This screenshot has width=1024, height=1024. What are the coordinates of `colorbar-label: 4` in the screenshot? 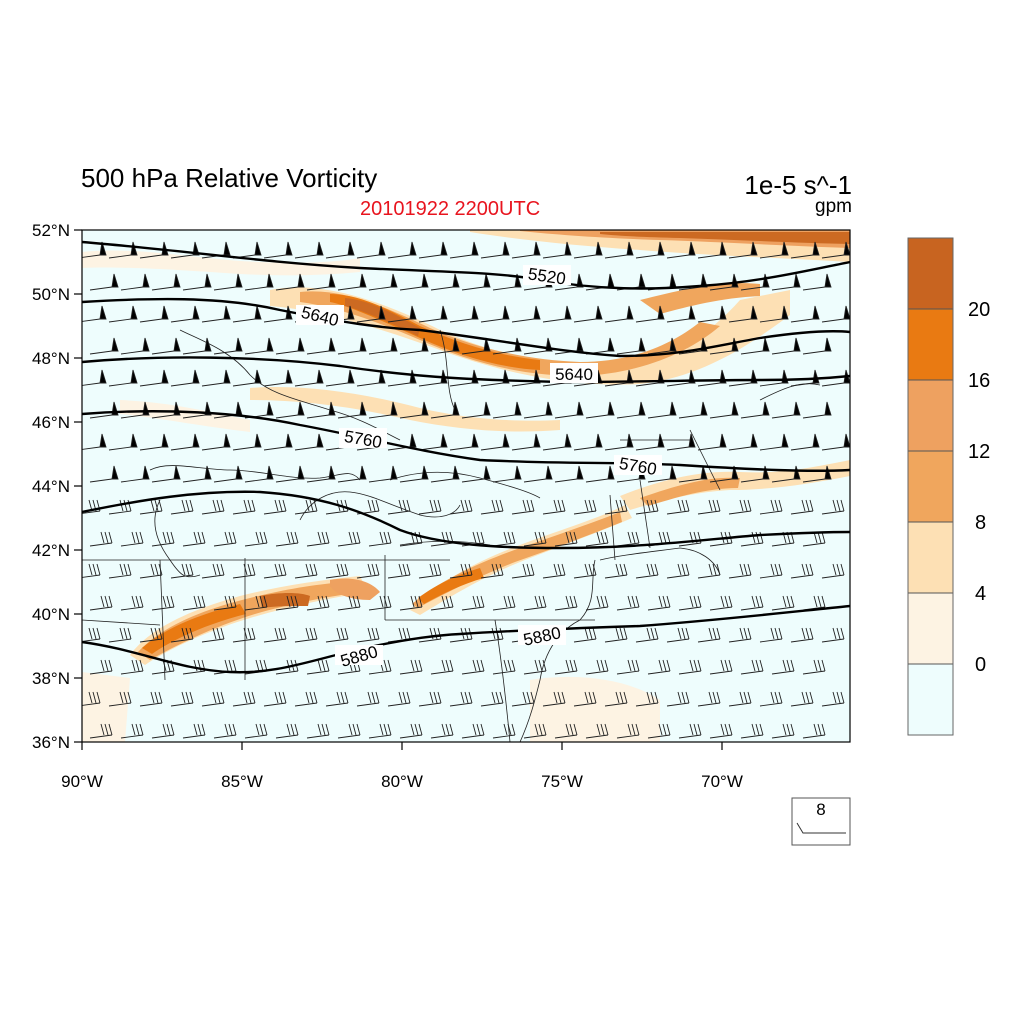 It's located at (980, 594).